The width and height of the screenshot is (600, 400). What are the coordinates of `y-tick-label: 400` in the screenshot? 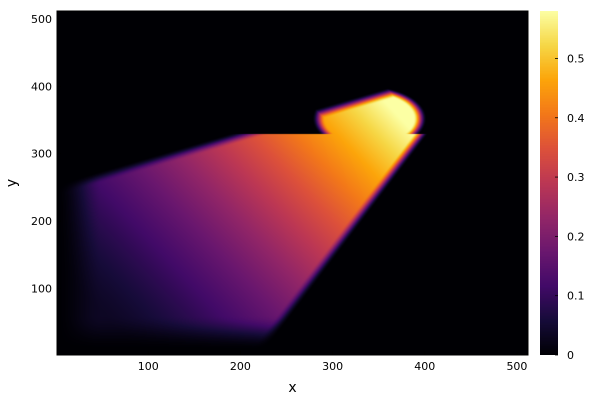 It's located at (41, 86).